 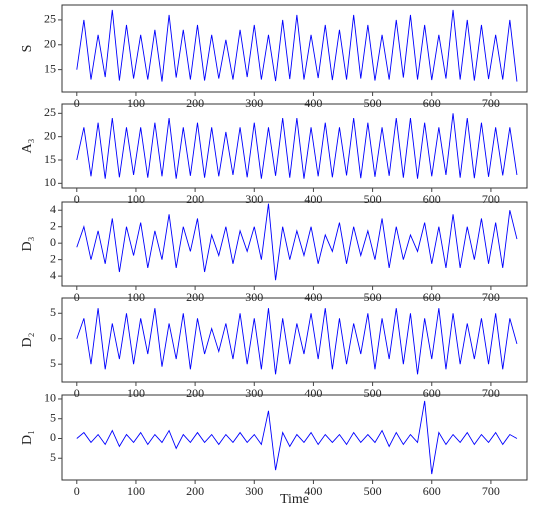 What do you see at coordinates (27, 243) in the screenshot?
I see `y-axis-label: D₃` at bounding box center [27, 243].